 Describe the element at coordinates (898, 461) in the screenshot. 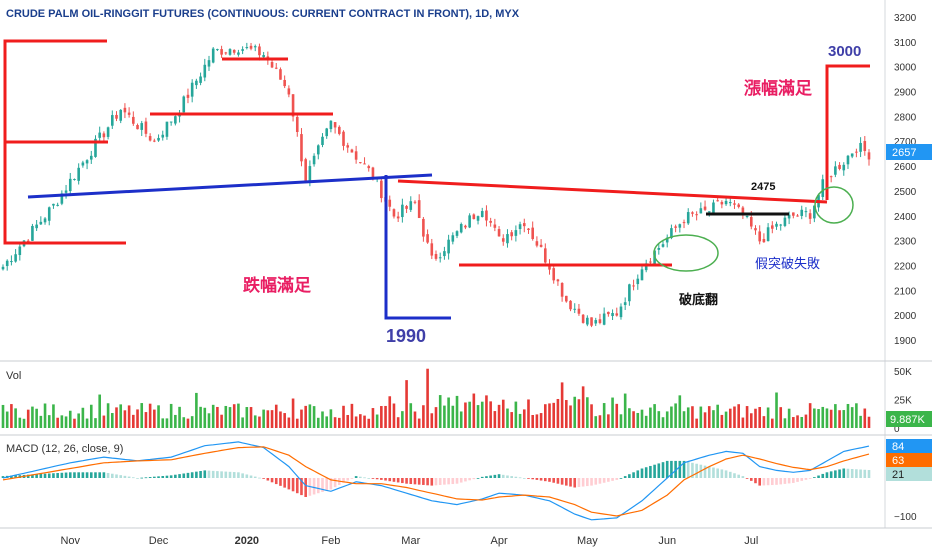

I see `signal-value-label: 63` at that location.